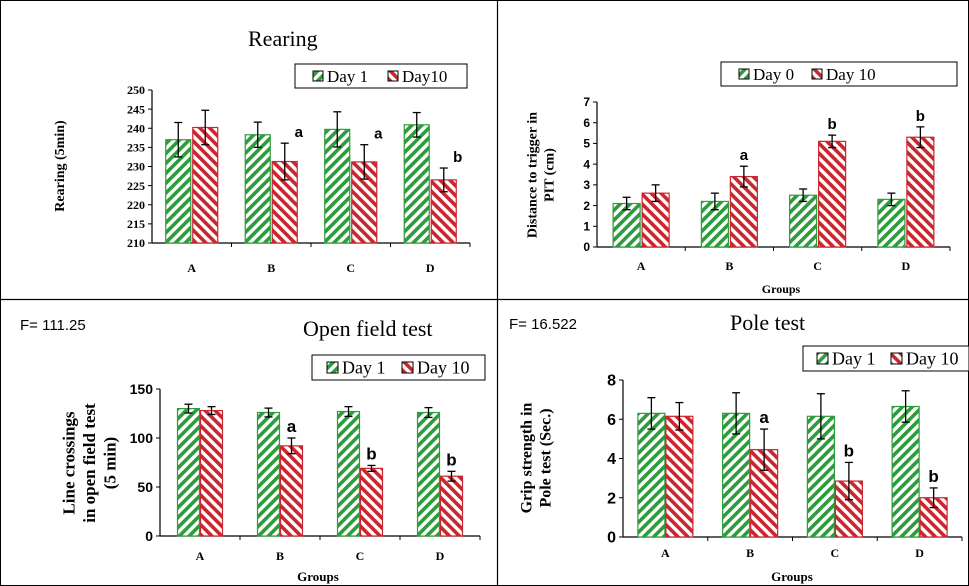  Describe the element at coordinates (136, 186) in the screenshot. I see `y-tick-label: 225` at that location.